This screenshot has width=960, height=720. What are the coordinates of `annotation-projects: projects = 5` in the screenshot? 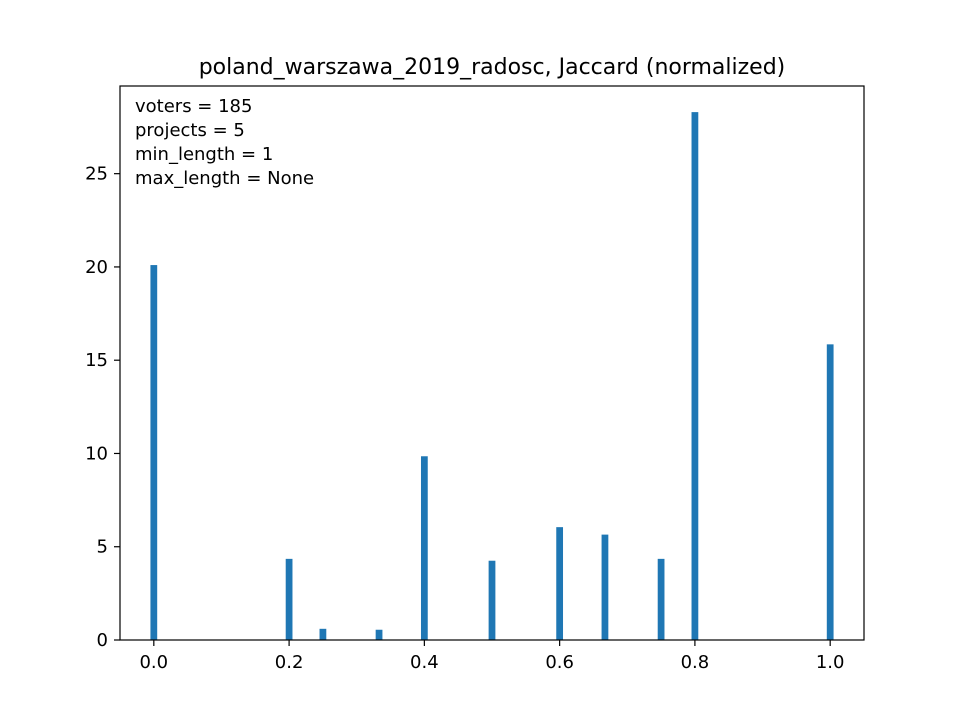 It's located at (190, 130).